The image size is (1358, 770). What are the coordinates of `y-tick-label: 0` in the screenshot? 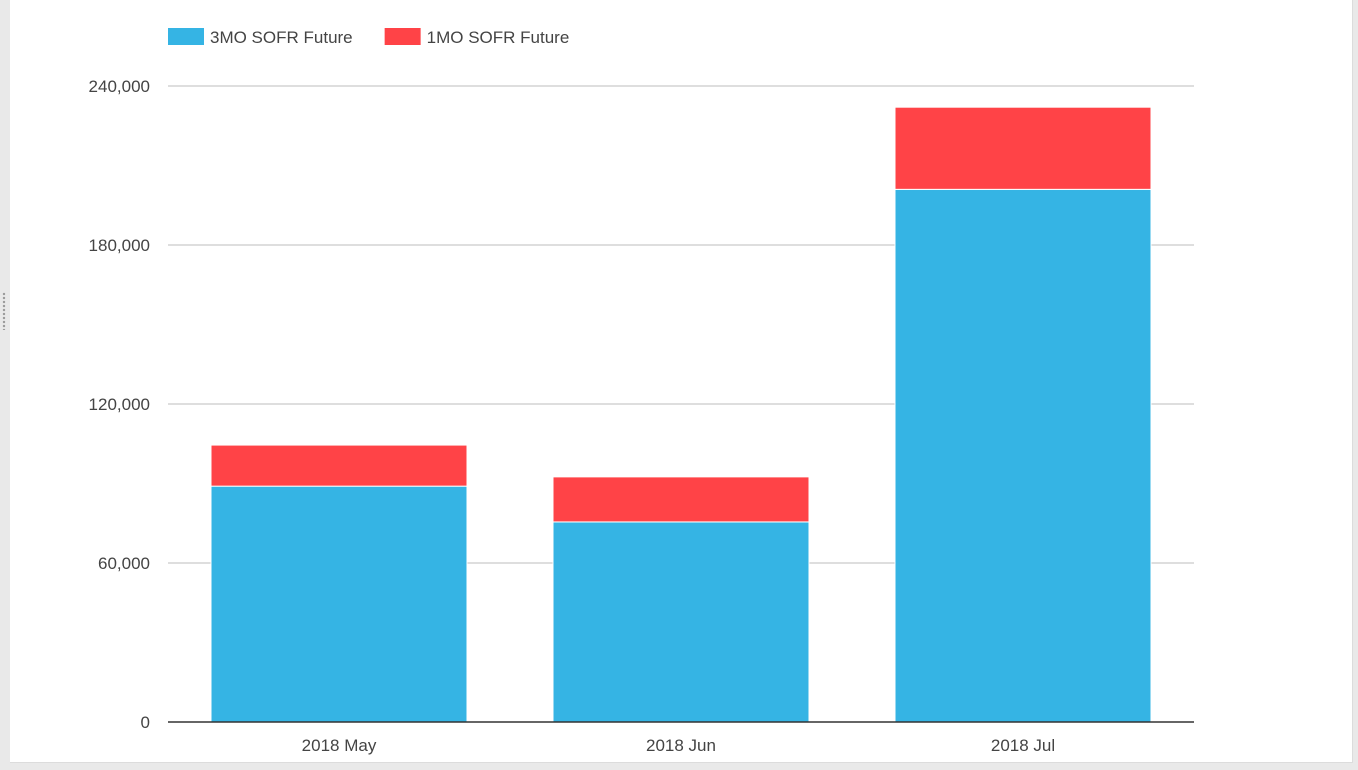 It's located at (145, 722).